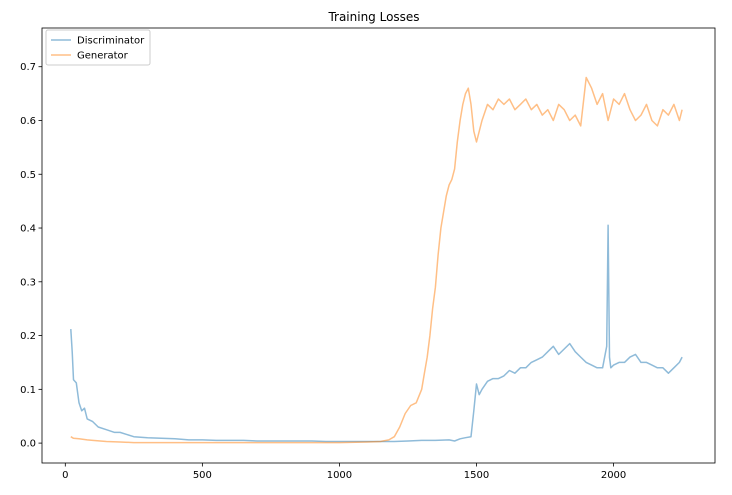  Describe the element at coordinates (373, 17) in the screenshot. I see `chart-title: Training Losses` at that location.